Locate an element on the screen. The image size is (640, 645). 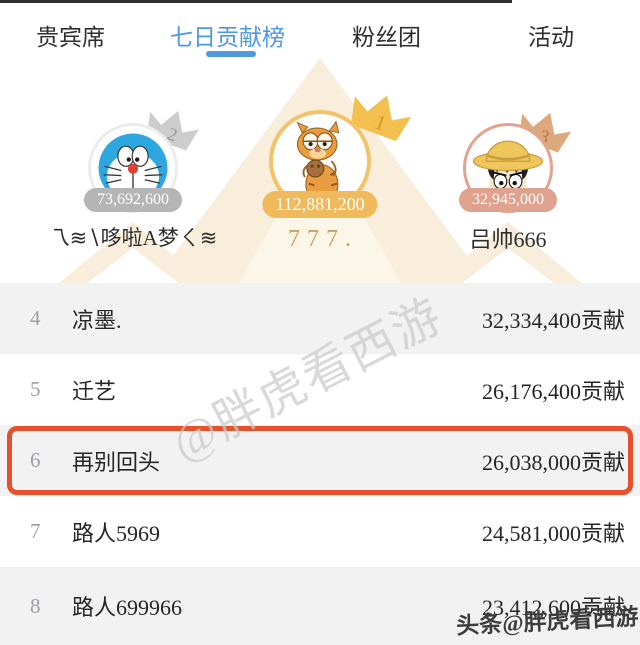
row-contribution-value: 23,412,600贡献 is located at coordinates (553, 607).